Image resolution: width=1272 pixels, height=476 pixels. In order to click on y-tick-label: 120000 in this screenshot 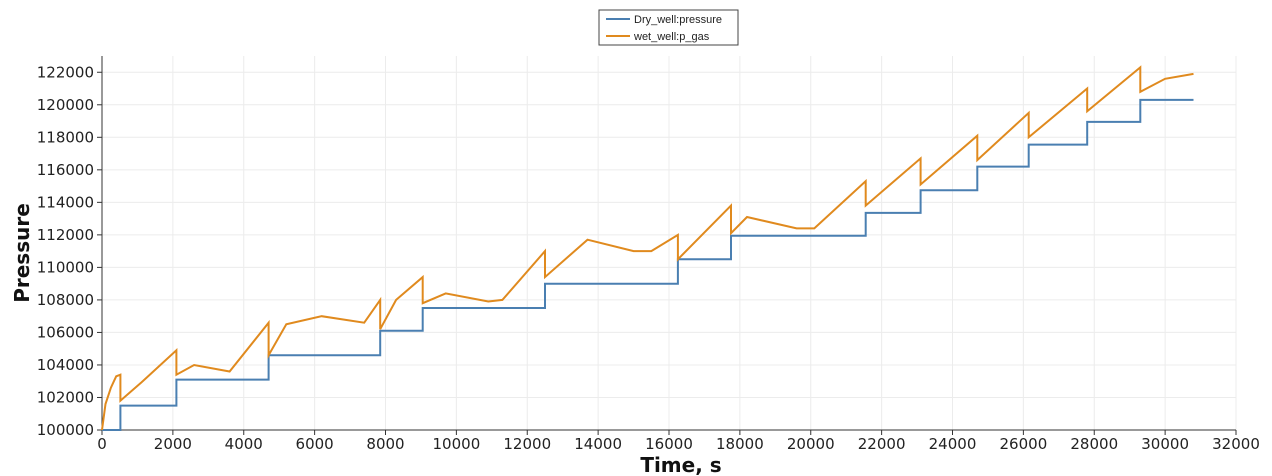, I will do `click(65, 105)`.